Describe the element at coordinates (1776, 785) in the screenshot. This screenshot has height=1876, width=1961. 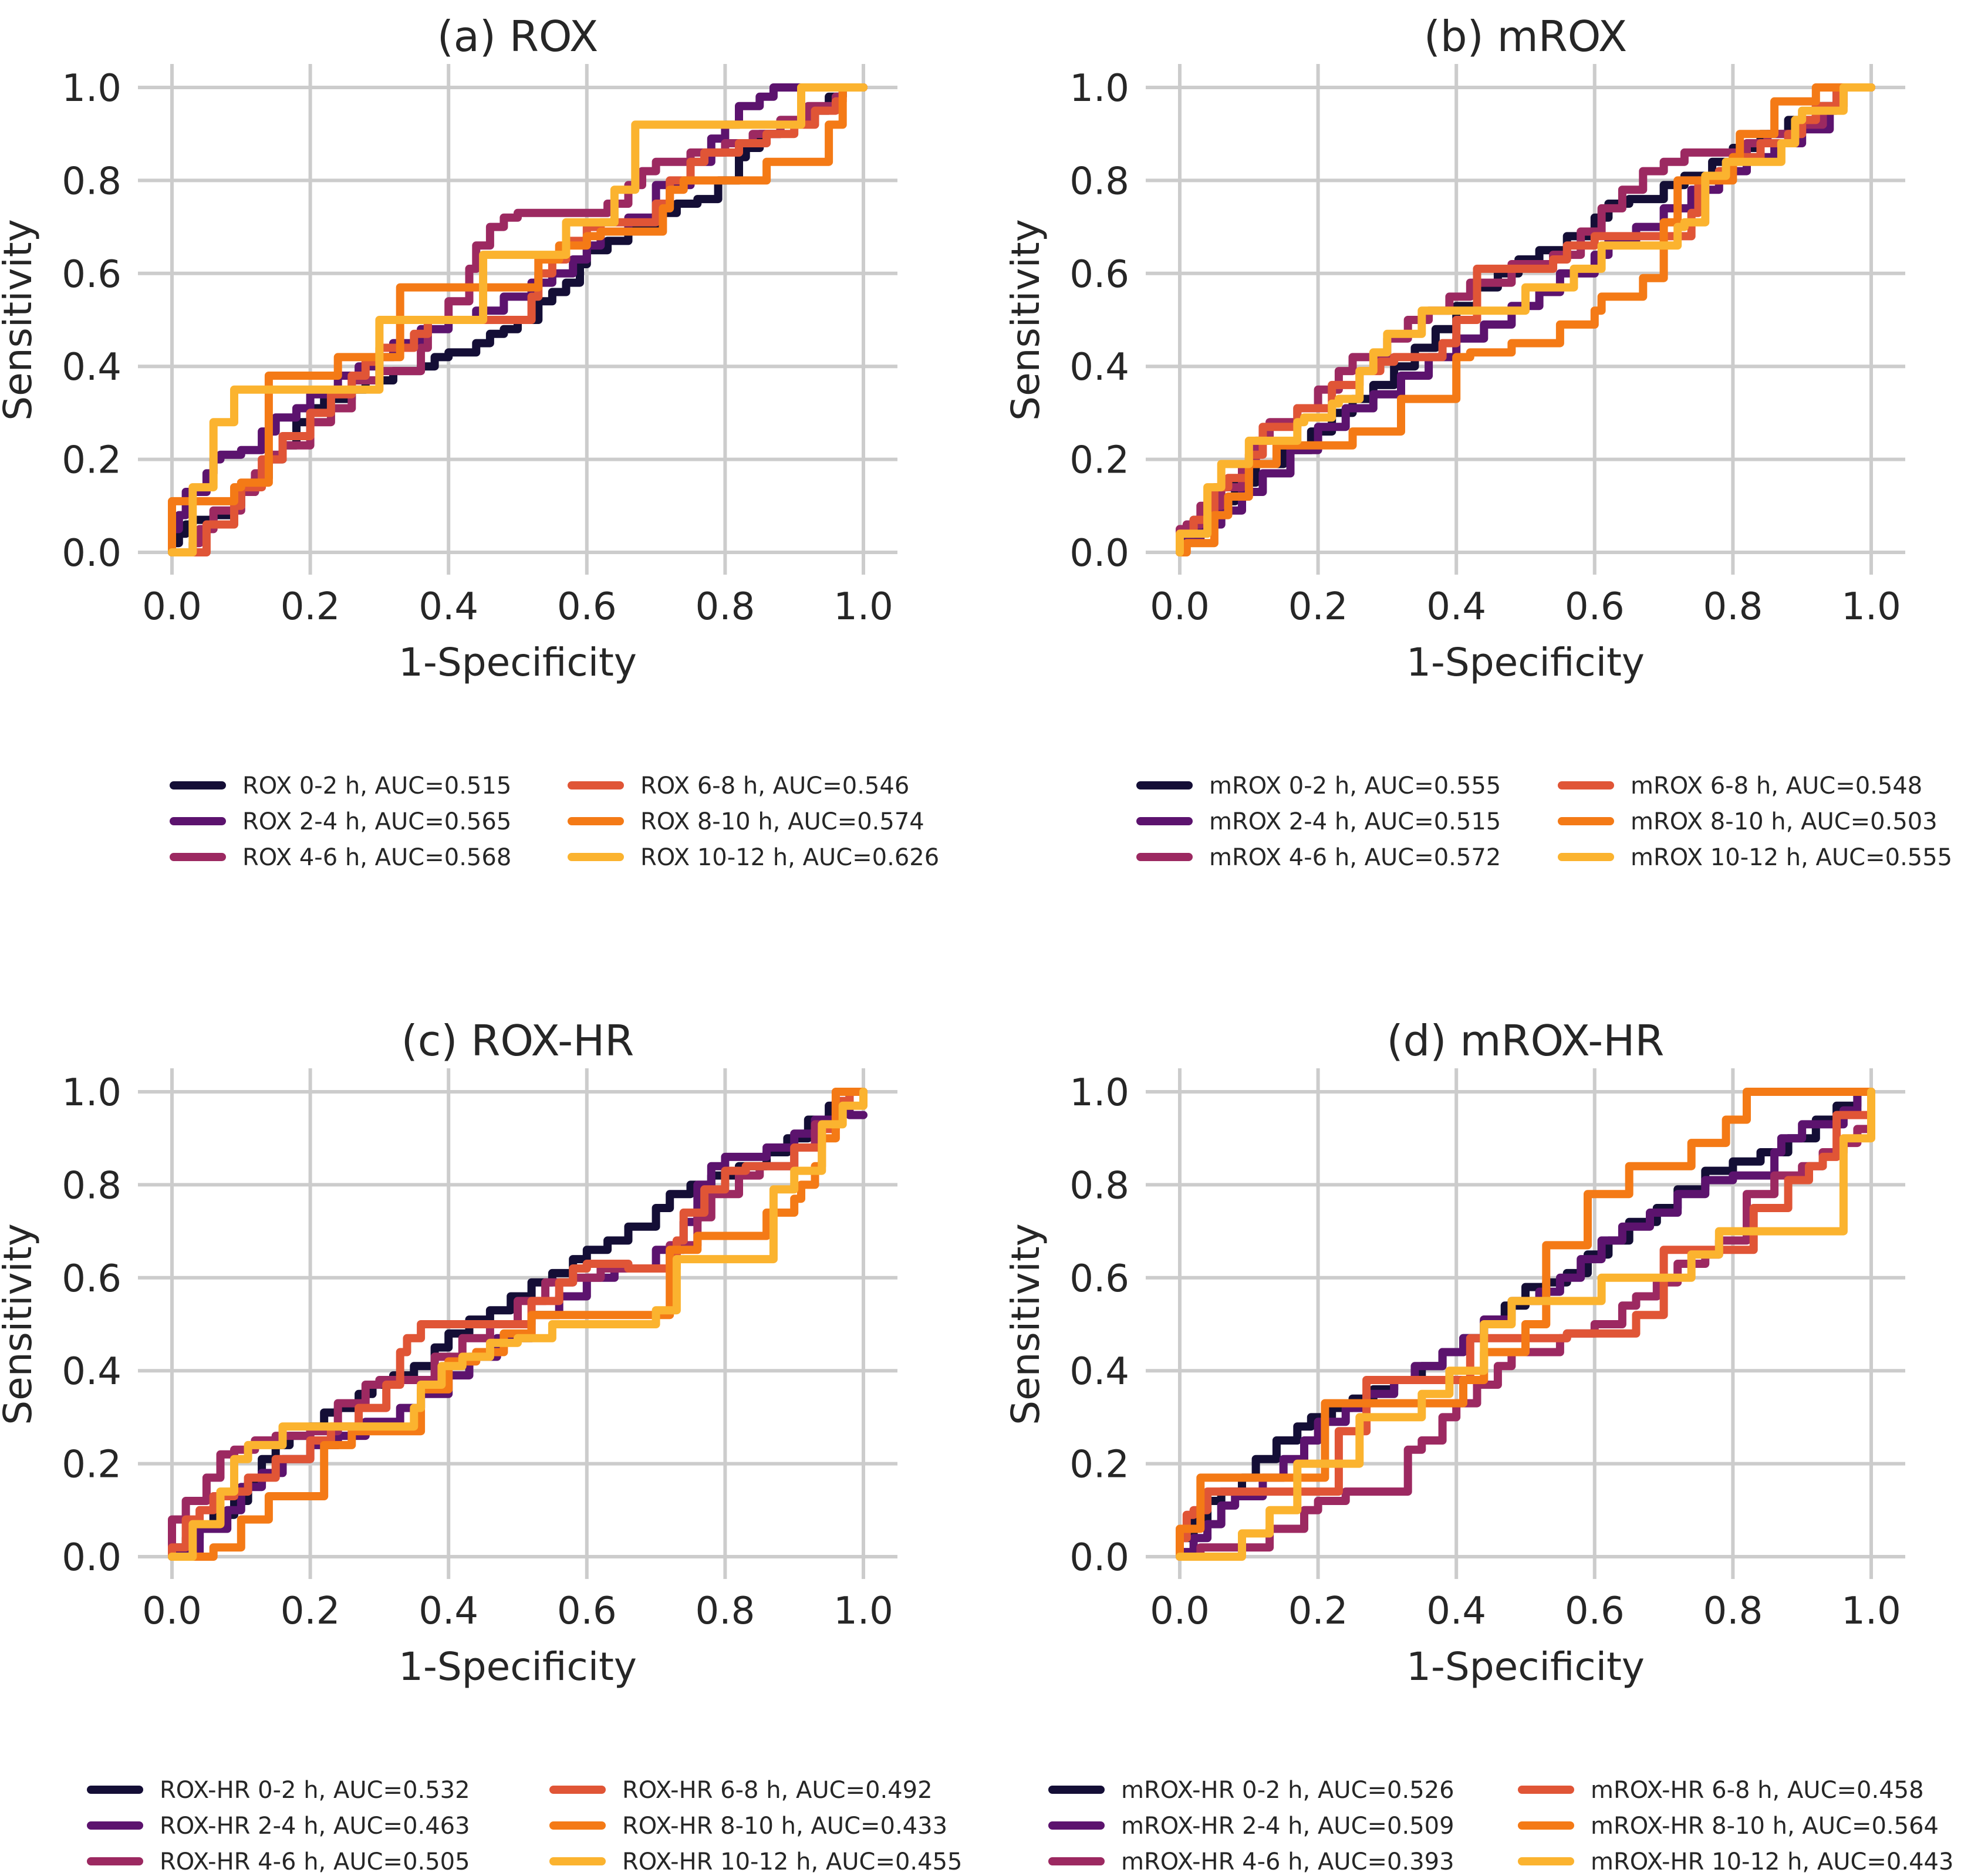
I see `legend-label: mROX 6-8 h, AUC=0.548` at that location.